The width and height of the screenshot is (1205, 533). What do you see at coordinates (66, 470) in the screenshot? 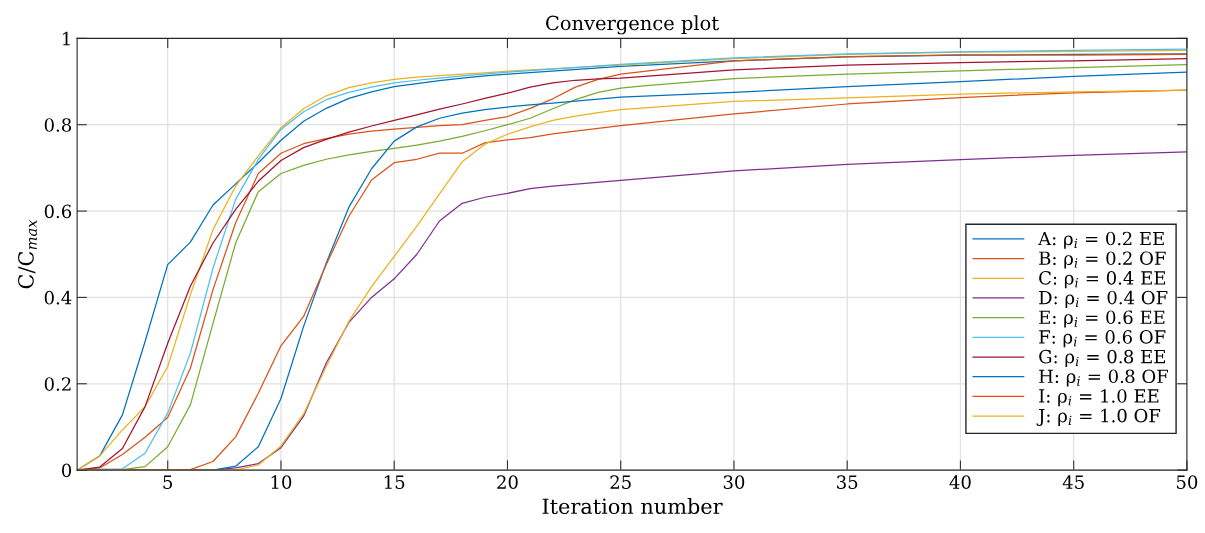
I see `y-tick-label: 0` at bounding box center [66, 470].